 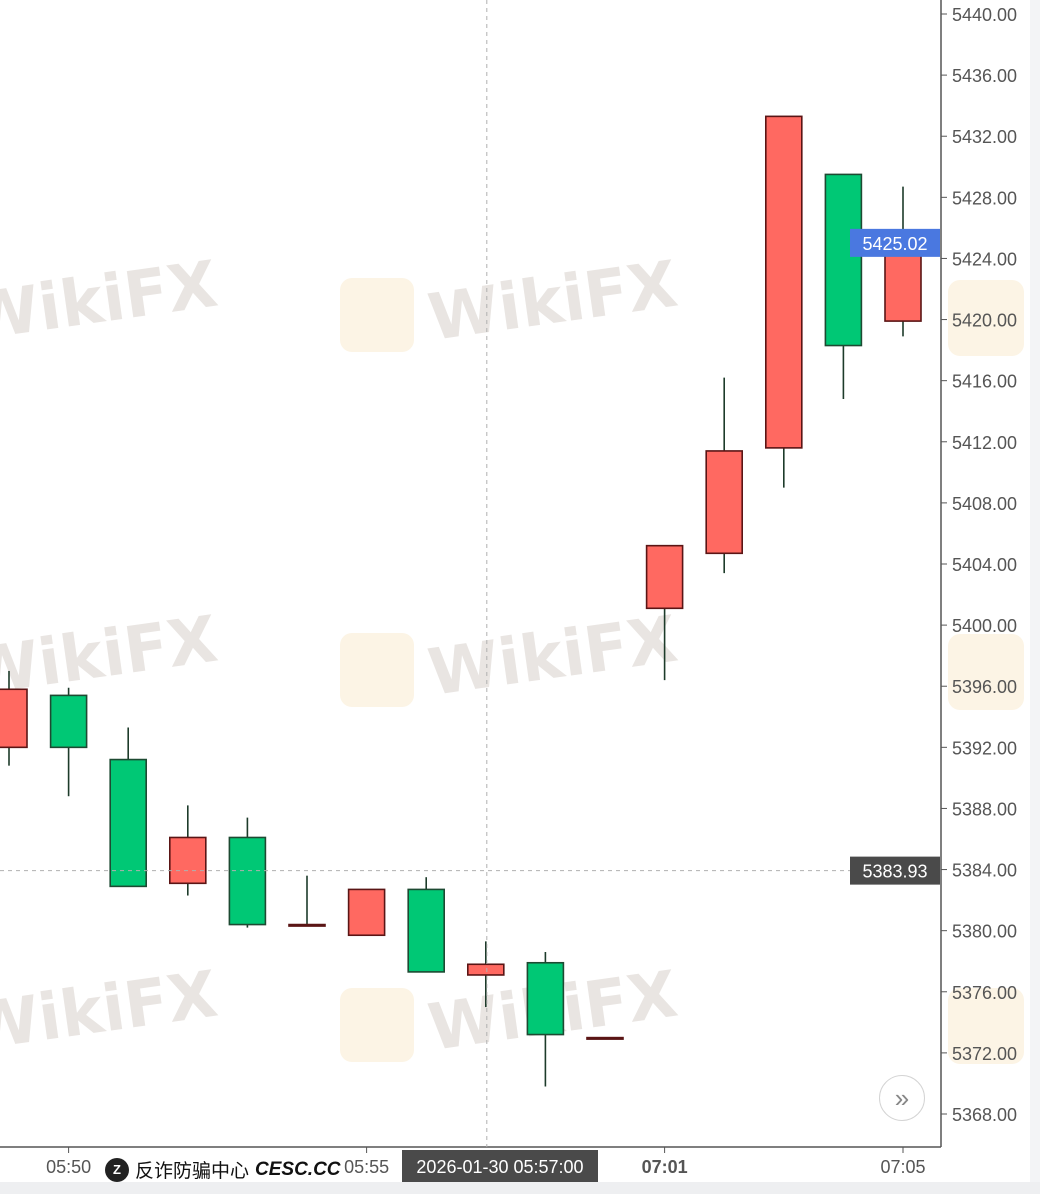 I want to click on cesc-badge-text: 反诈防骗中心, so click(x=192, y=1171).